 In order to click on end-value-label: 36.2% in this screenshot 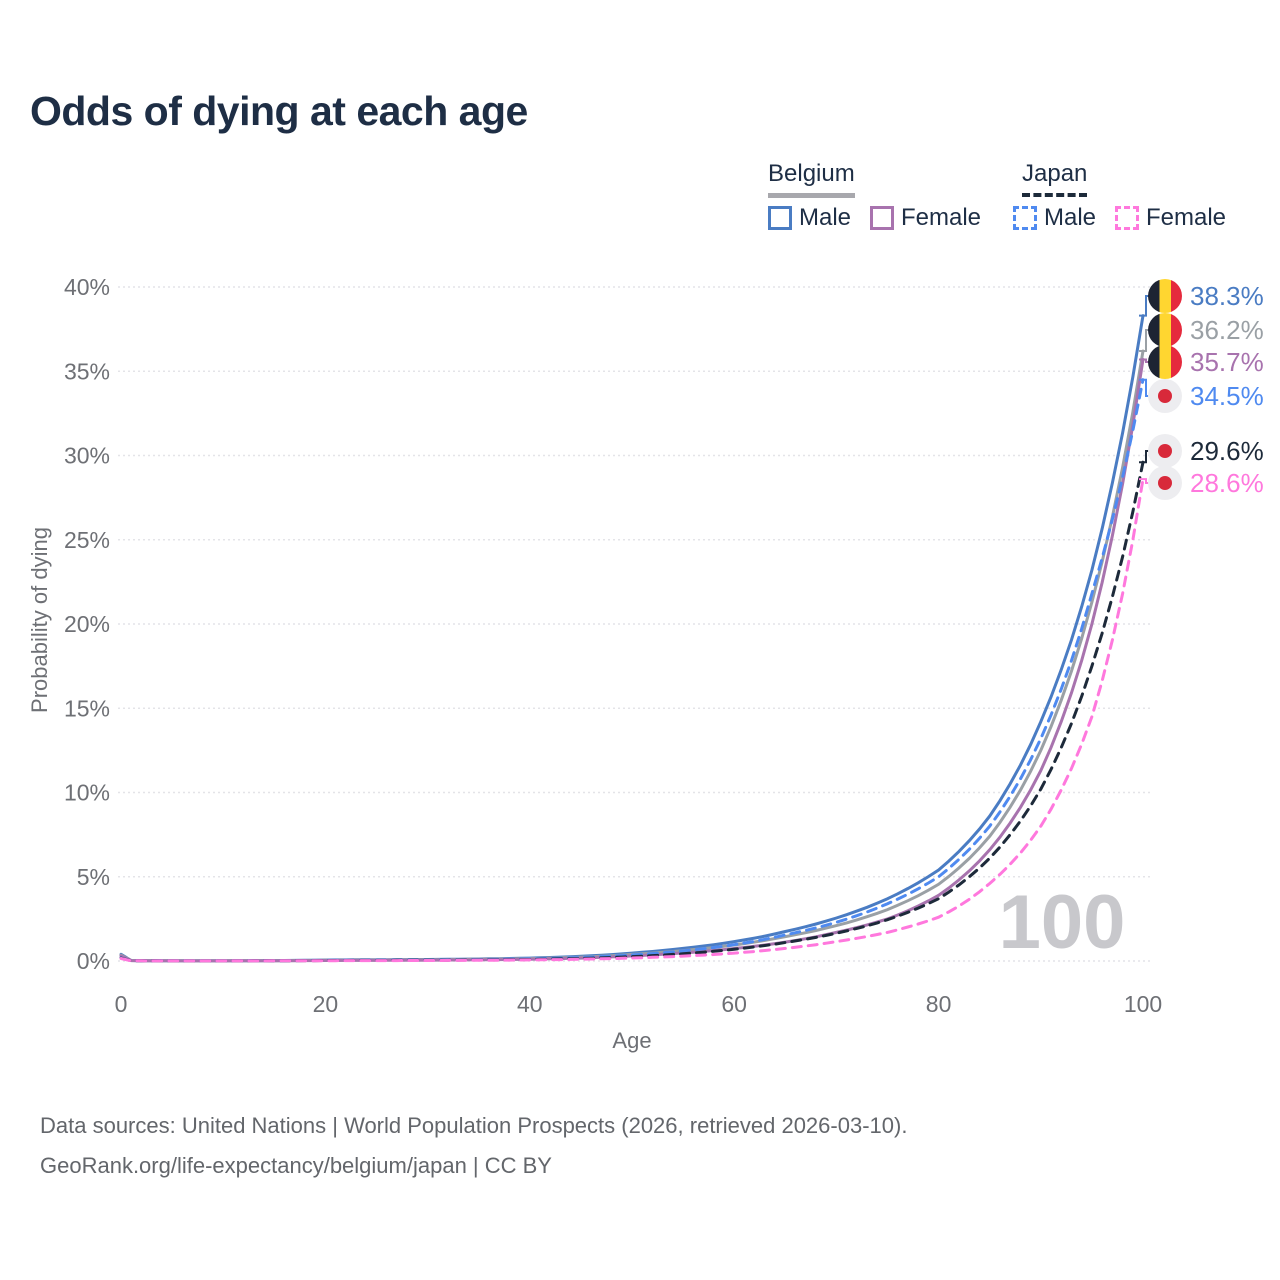, I will do `click(1227, 329)`.